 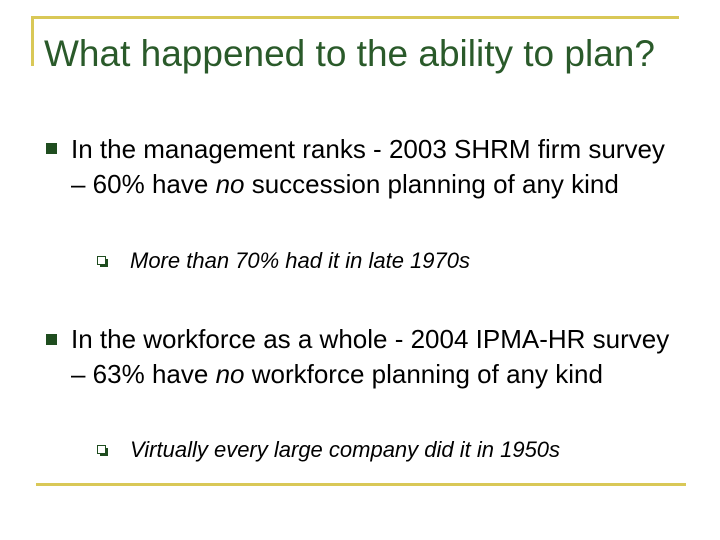 I want to click on bullet-2-post: workforce planning of any kind, so click(x=423, y=374).